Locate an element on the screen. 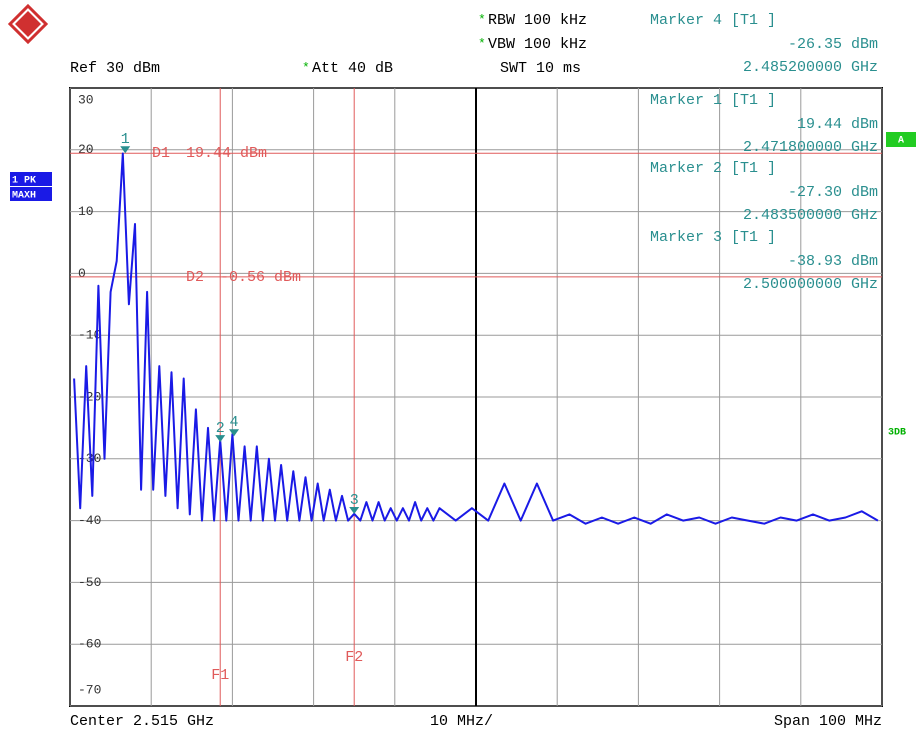  swt: SWT 10 ms is located at coordinates (540, 68).